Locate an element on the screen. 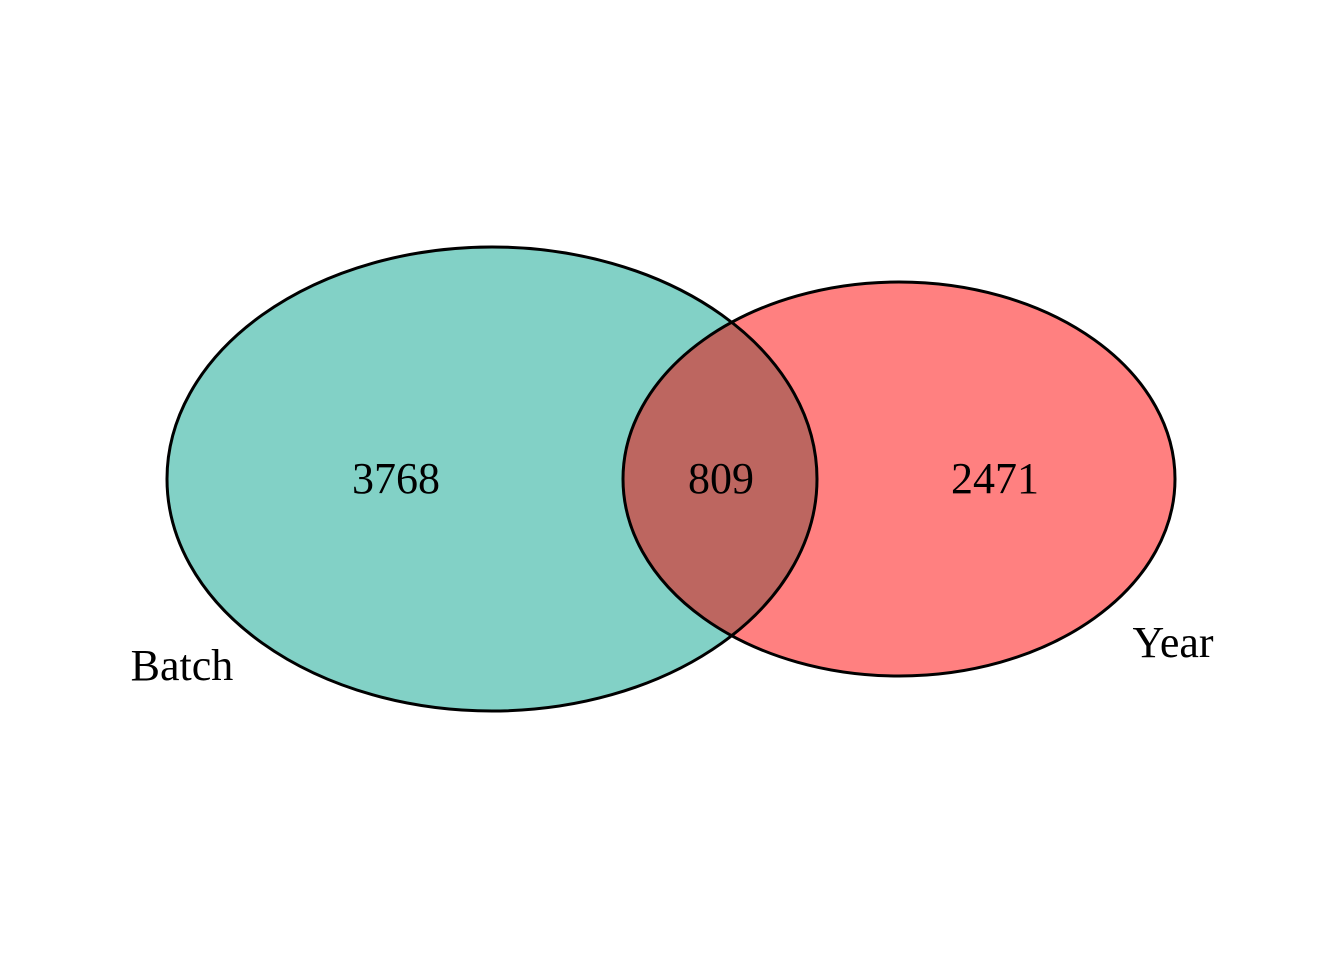 This screenshot has width=1344, height=960. batch-only-count: 3768 is located at coordinates (396, 478).